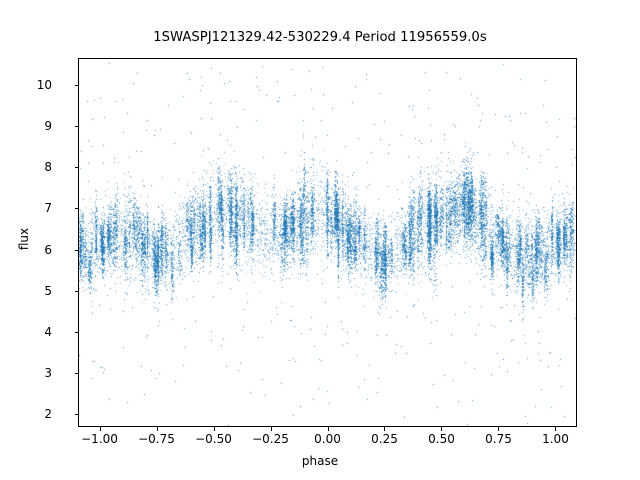 The width and height of the screenshot is (640, 480). What do you see at coordinates (498, 439) in the screenshot?
I see `x-tick-label: 0.75` at bounding box center [498, 439].